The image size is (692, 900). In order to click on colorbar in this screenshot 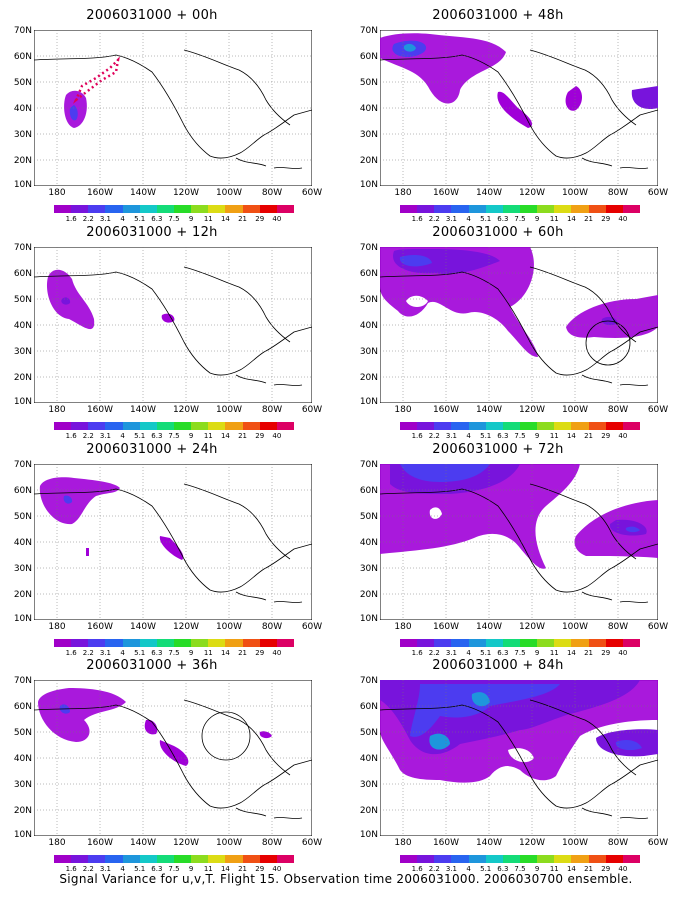, I will do `click(174, 209)`.